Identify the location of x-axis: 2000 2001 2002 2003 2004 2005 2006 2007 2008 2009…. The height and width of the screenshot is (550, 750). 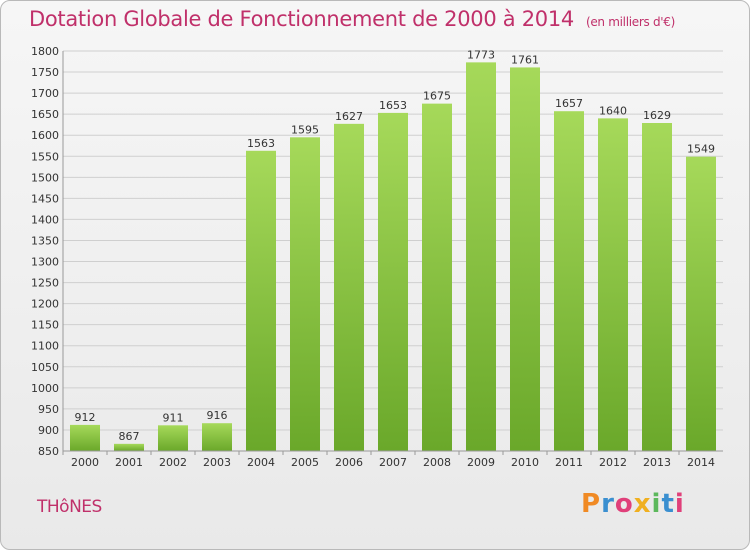
(392, 459).